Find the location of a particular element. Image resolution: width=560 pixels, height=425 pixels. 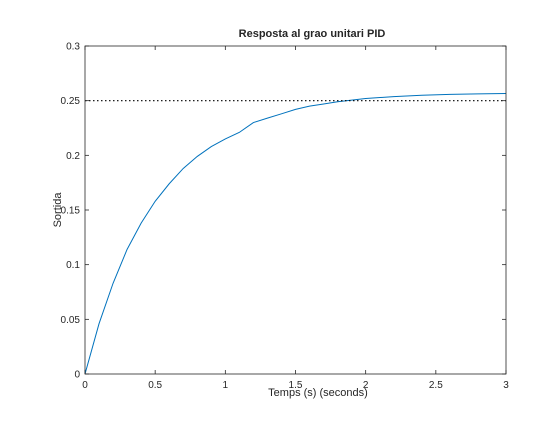

x-tick-label: 2.5 is located at coordinates (436, 385).